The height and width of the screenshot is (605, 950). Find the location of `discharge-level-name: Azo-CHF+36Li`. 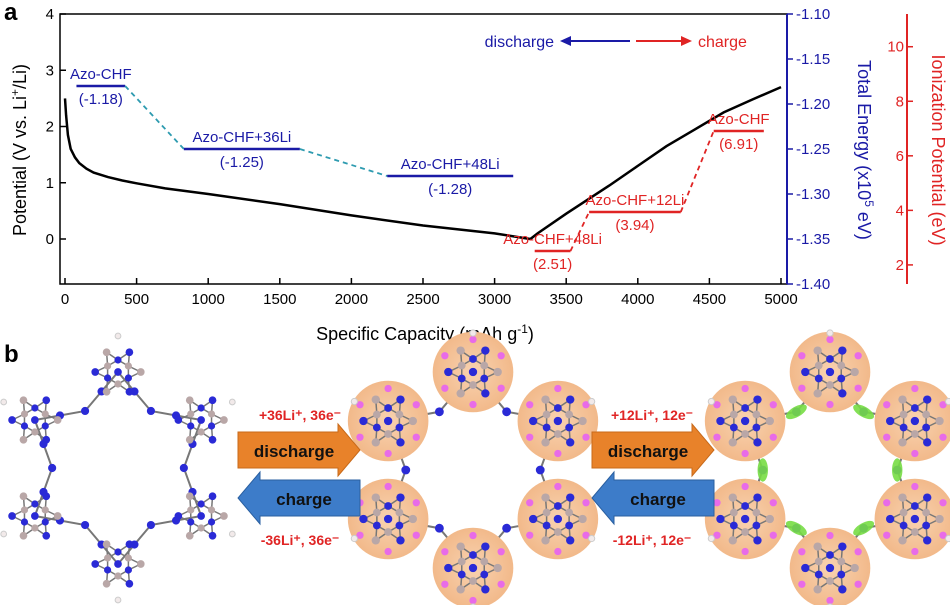

discharge-level-name: Azo-CHF+36Li is located at coordinates (241, 137).